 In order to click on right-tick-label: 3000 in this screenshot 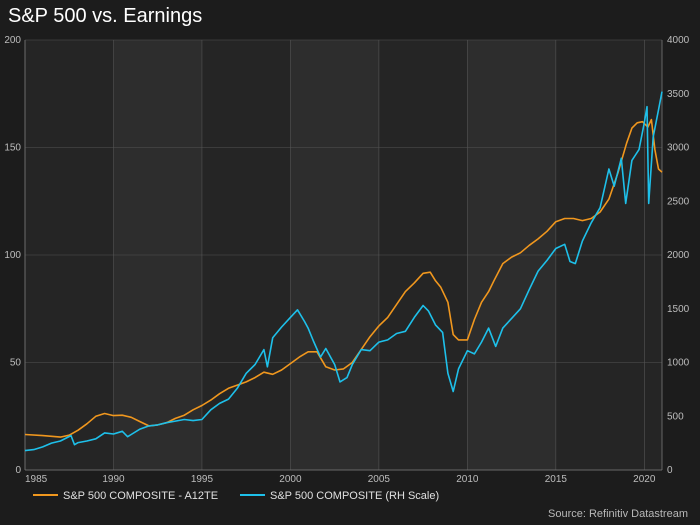, I will do `click(678, 148)`.